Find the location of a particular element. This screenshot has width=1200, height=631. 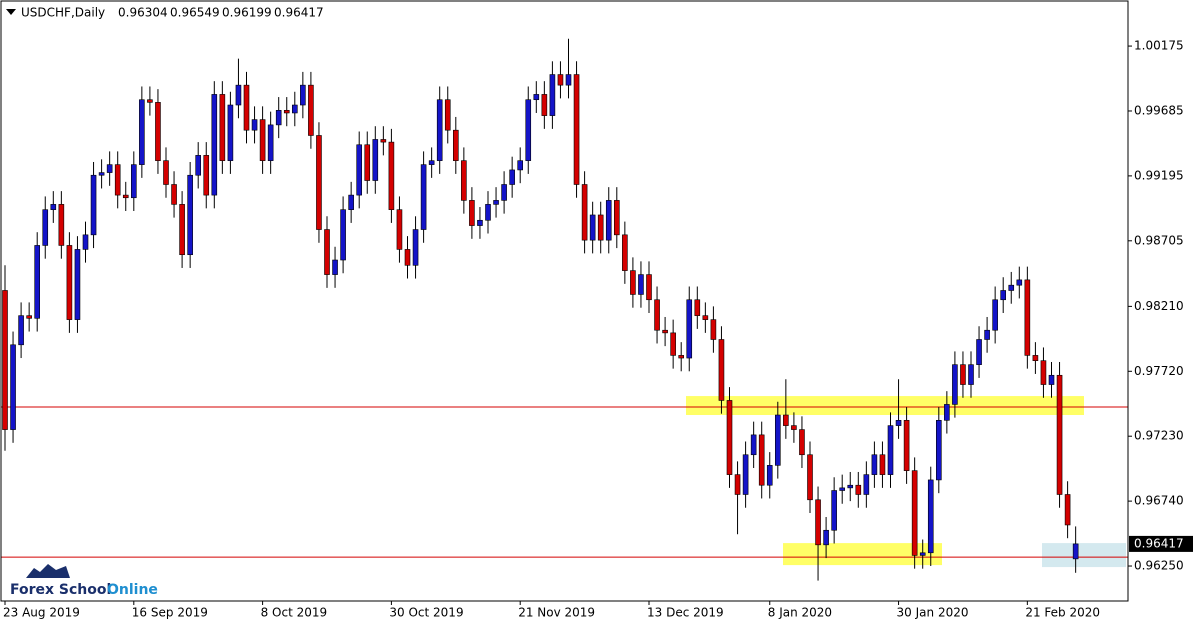

current-price-box is located at coordinates (1161, 543).